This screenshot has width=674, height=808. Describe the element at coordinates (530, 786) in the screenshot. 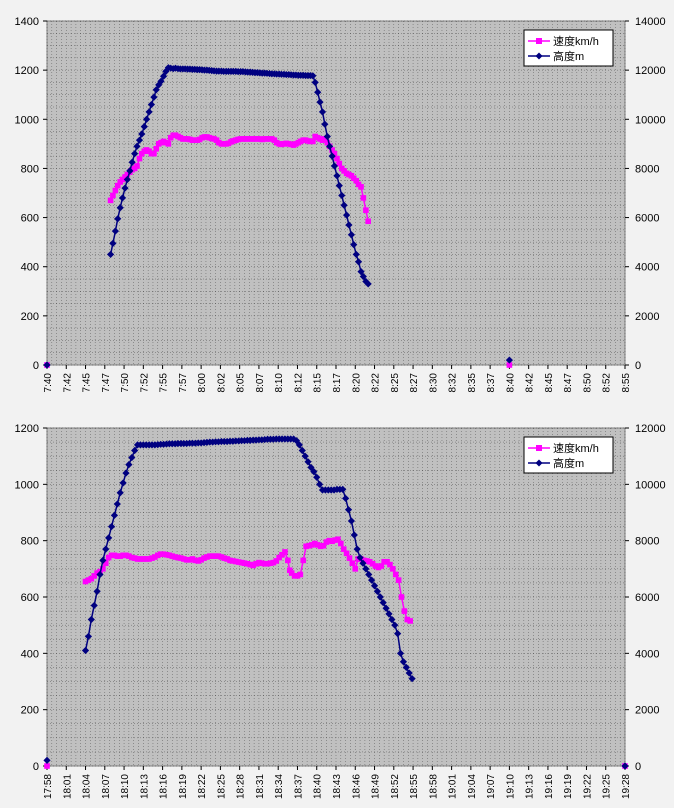

I see `x-tick-label: 19:13` at that location.